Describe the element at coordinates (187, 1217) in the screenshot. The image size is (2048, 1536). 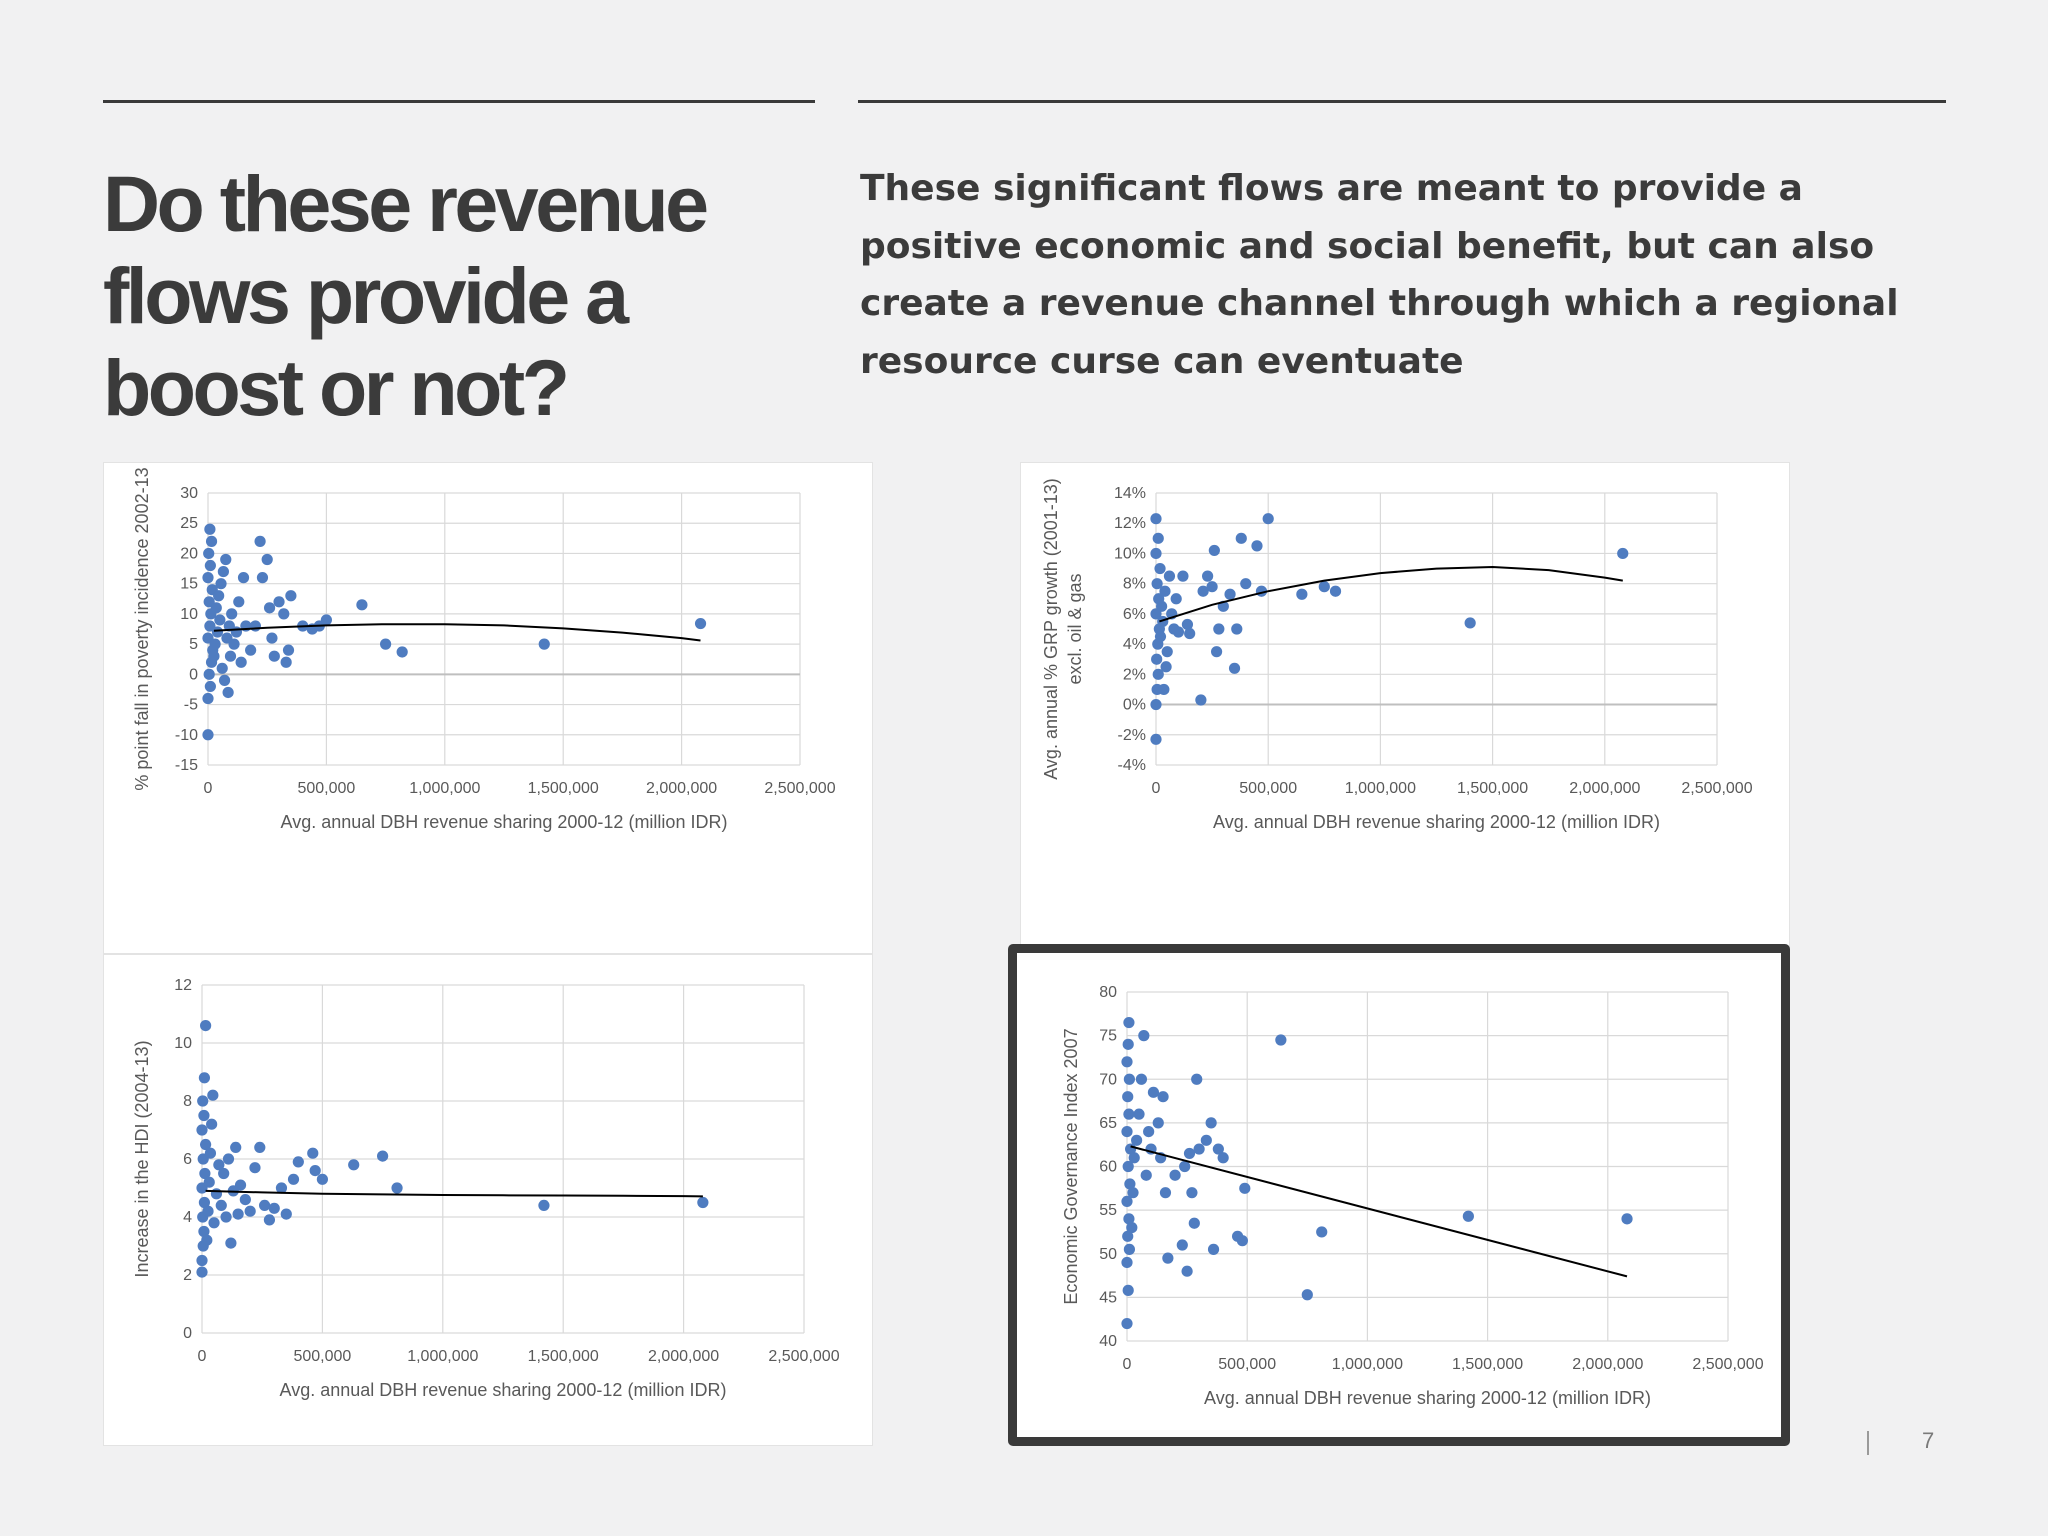
I see `y-tick-label: 4` at that location.